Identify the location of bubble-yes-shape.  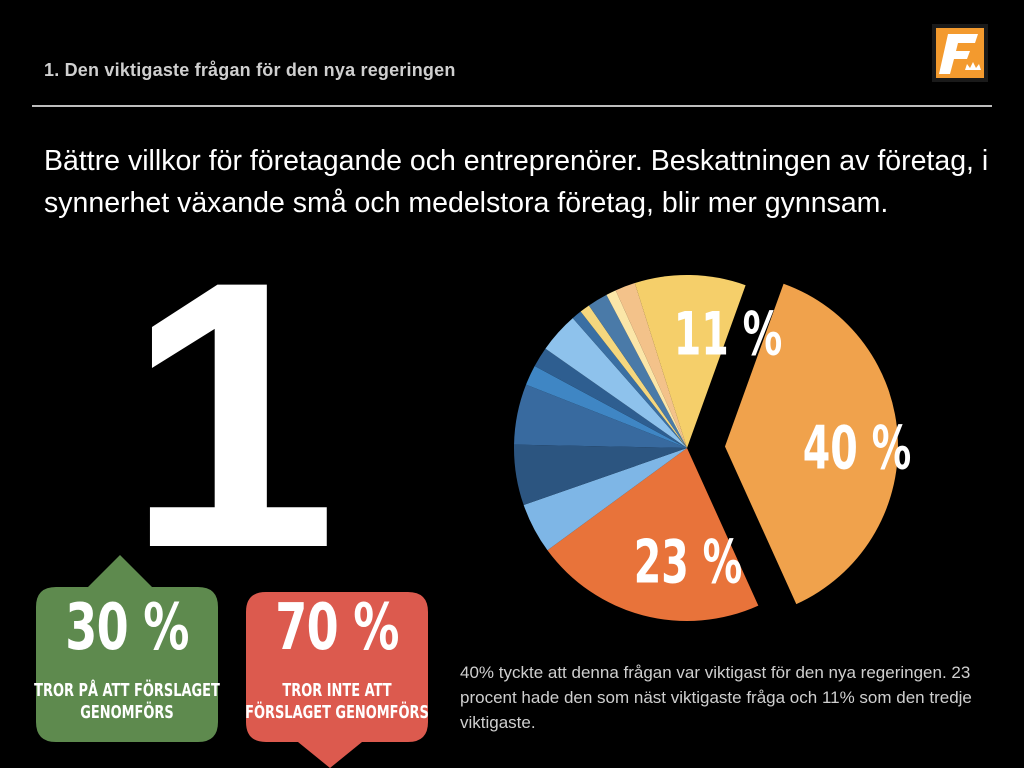
(127, 648).